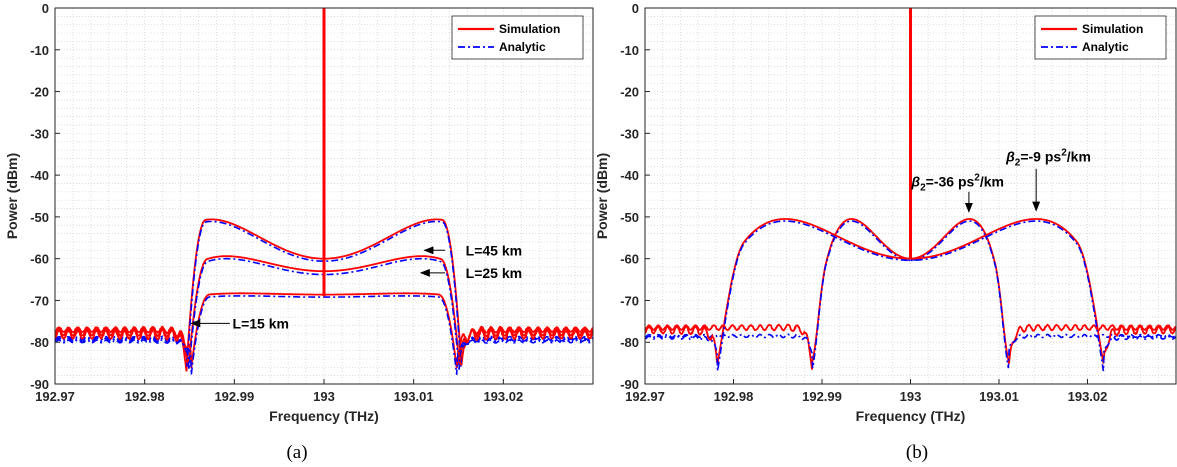  Describe the element at coordinates (1040, 156) in the screenshot. I see `annotation-part: =-9 ps` at that location.